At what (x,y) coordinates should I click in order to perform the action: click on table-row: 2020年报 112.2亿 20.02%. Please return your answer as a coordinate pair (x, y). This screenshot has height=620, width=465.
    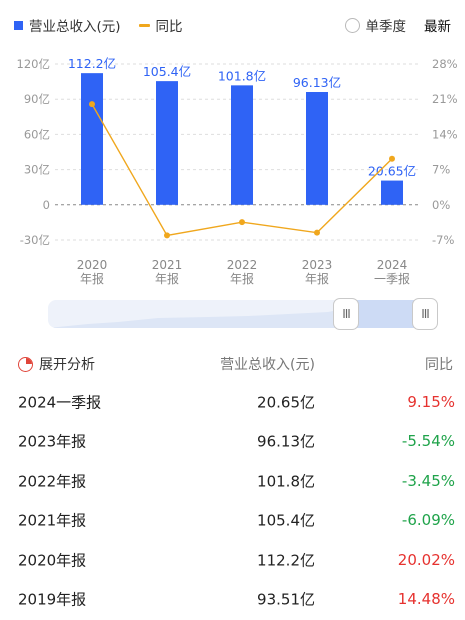
    Looking at the image, I should click on (232, 560).